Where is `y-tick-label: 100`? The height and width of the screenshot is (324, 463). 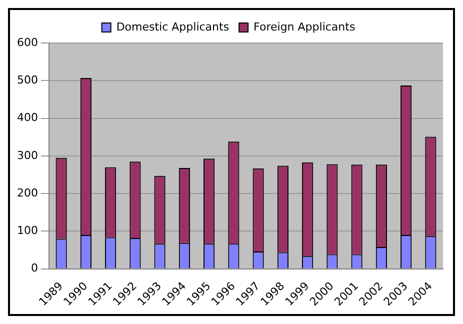 y-tick-label: 100 is located at coordinates (27, 231).